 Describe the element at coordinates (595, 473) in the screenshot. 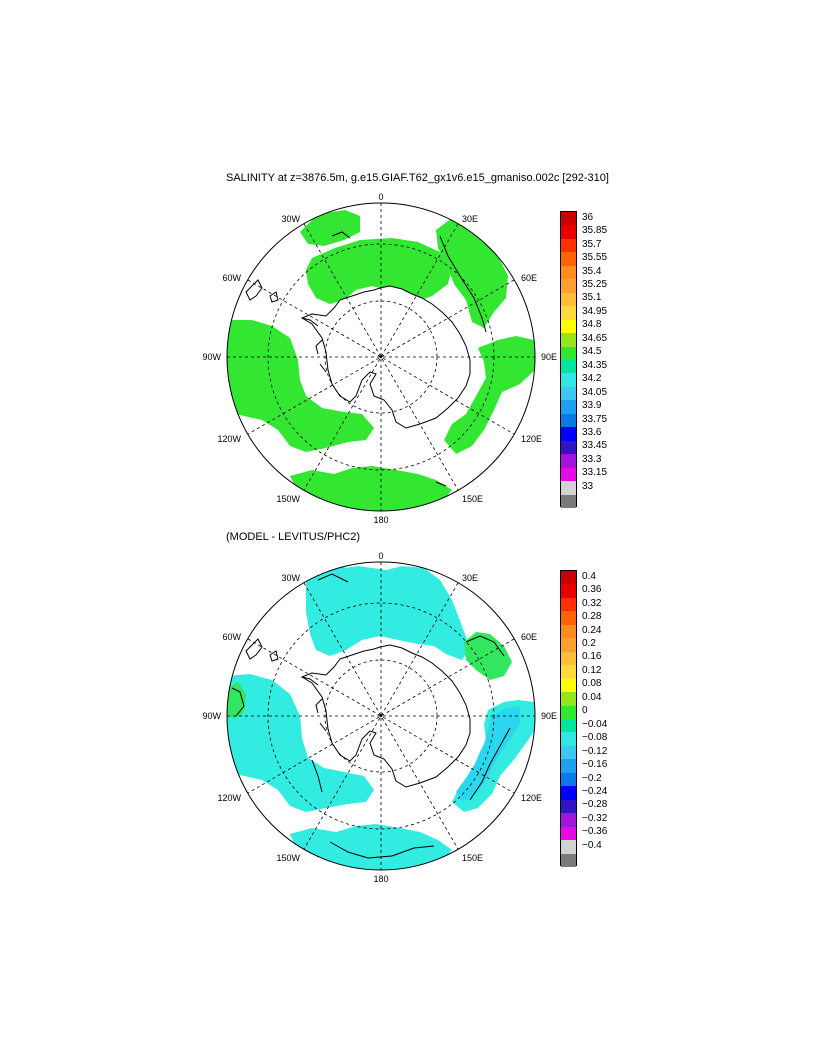

I see `top-colorbar-label: 33.15` at that location.